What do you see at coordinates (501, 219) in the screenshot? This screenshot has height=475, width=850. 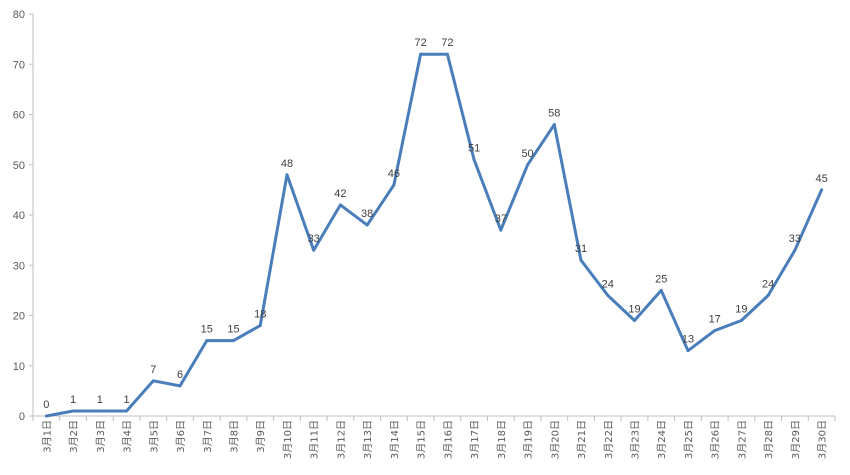 I see `data-label: 37` at bounding box center [501, 219].